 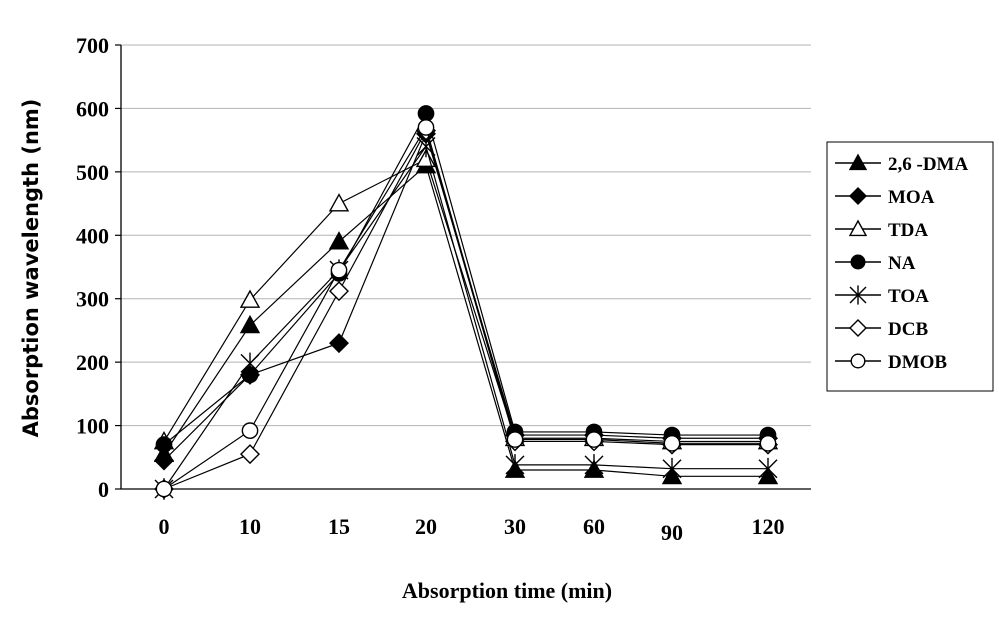 What do you see at coordinates (881, 230) in the screenshot?
I see `legend-entry: TDA` at bounding box center [881, 230].